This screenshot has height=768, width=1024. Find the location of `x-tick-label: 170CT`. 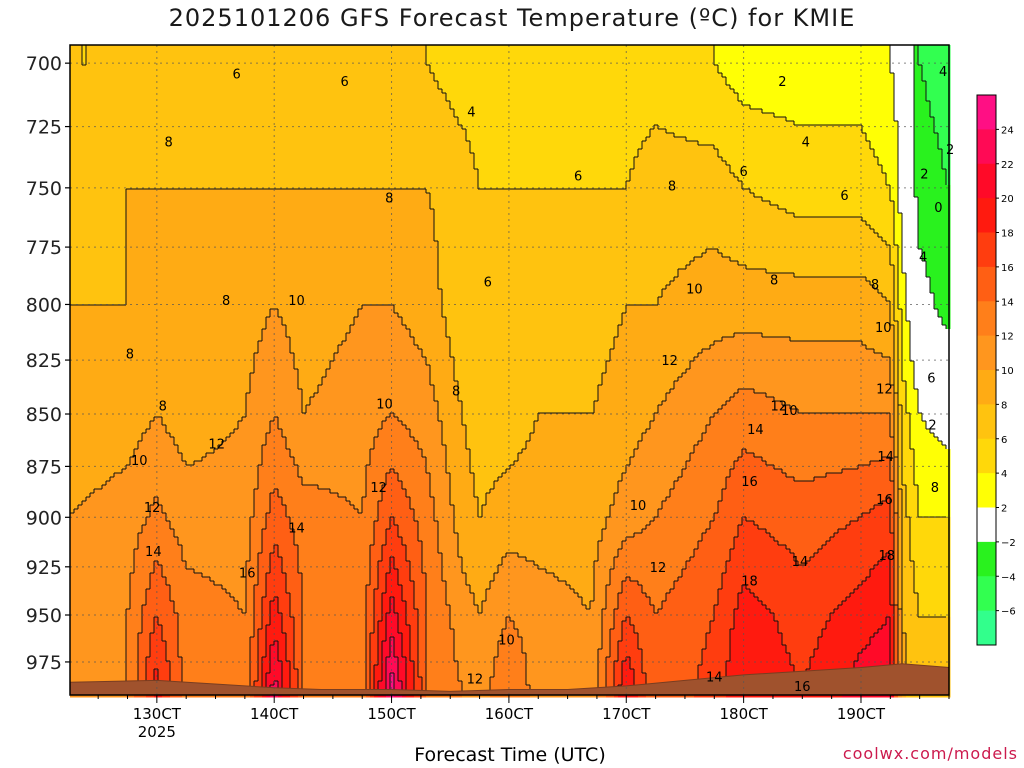

x-tick-label: 170CT is located at coordinates (626, 714).